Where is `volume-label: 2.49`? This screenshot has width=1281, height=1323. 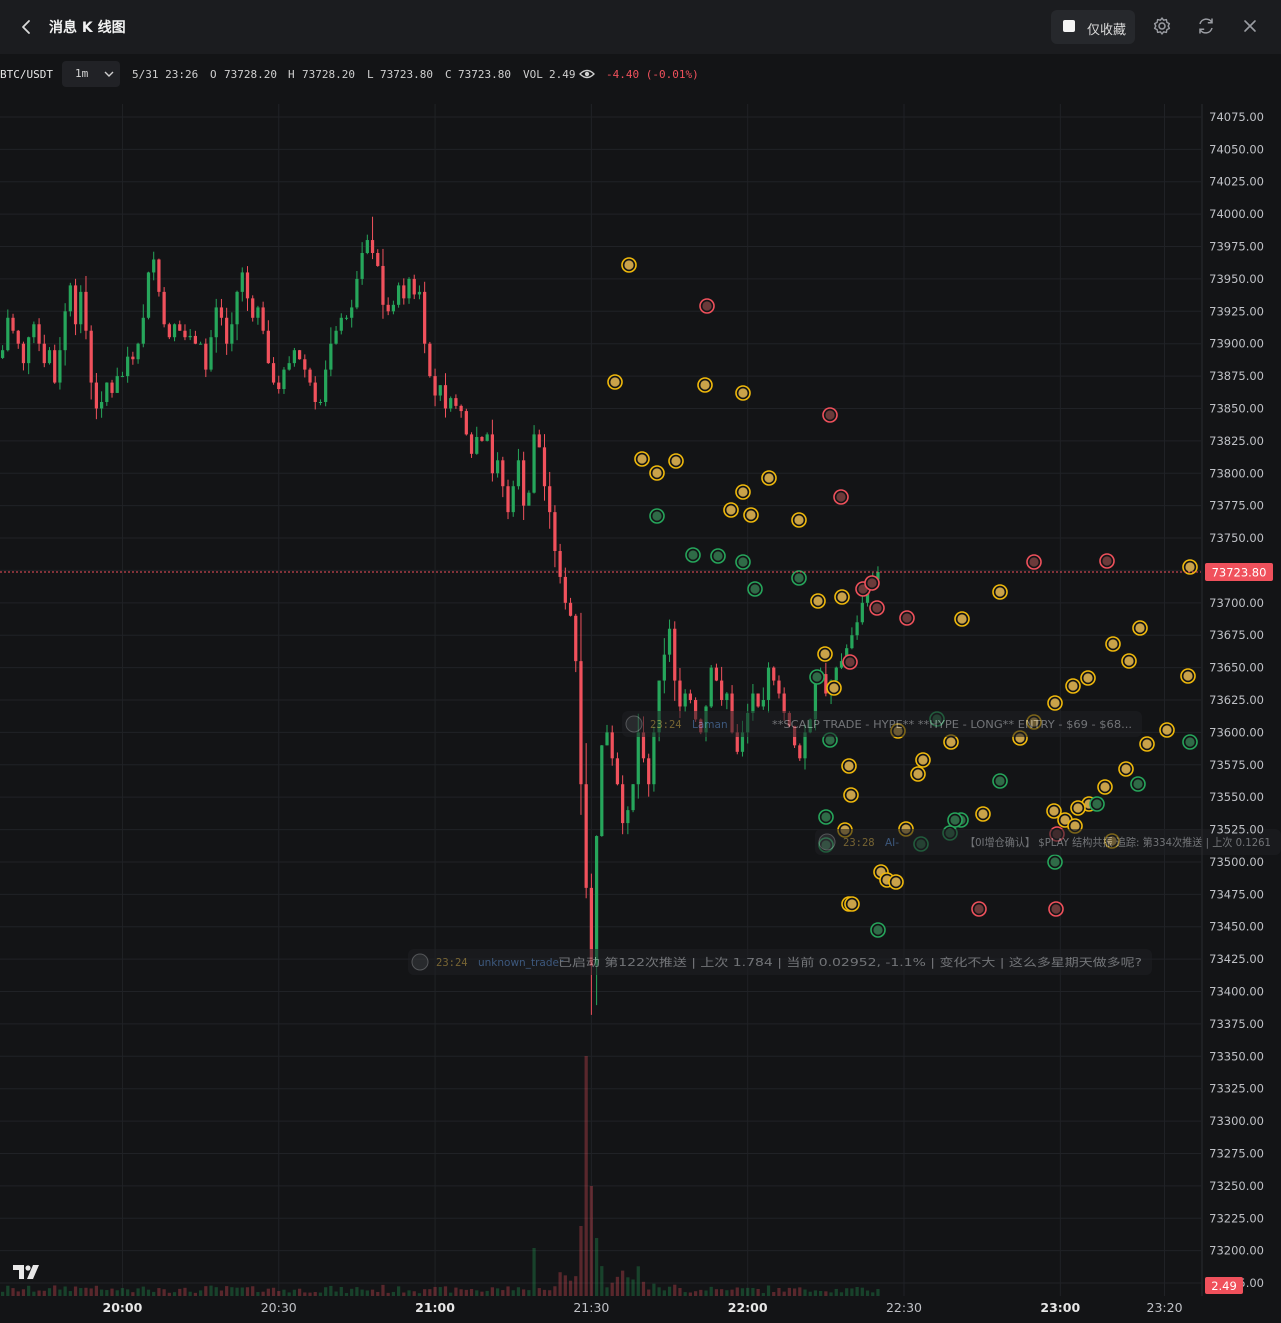 volume-label: 2.49 is located at coordinates (1224, 1286).